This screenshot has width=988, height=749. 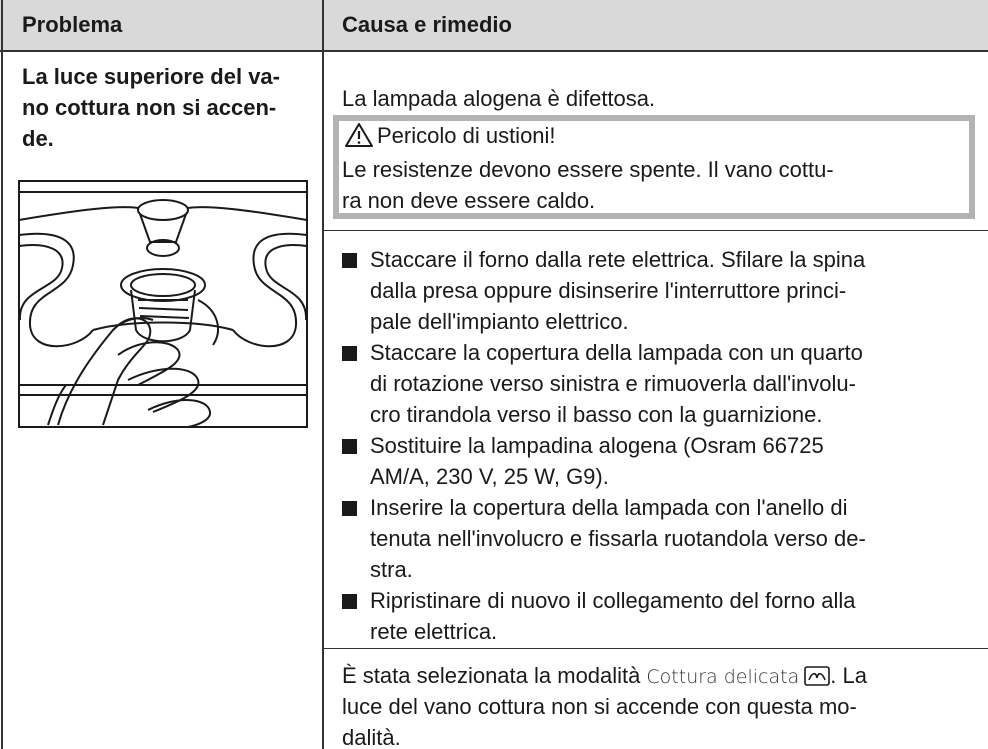 What do you see at coordinates (848, 675) in the screenshot?
I see `note-text: . La` at bounding box center [848, 675].